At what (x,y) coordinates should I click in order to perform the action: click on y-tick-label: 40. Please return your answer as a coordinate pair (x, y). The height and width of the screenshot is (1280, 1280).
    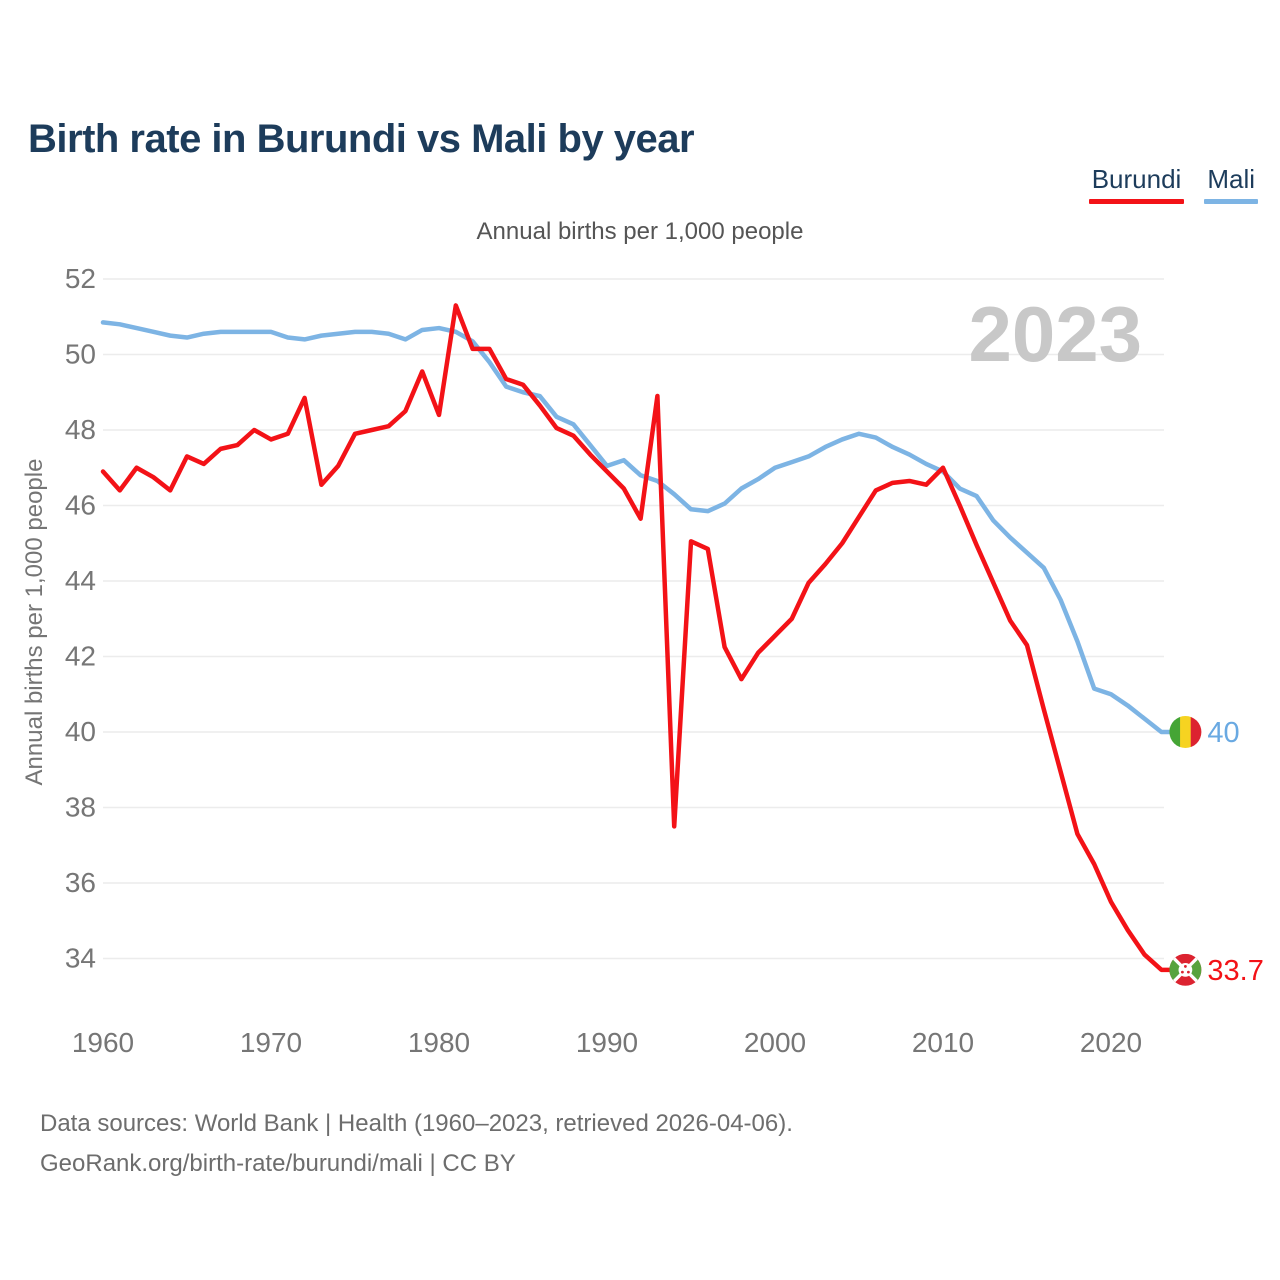
    Looking at the image, I should click on (80, 731).